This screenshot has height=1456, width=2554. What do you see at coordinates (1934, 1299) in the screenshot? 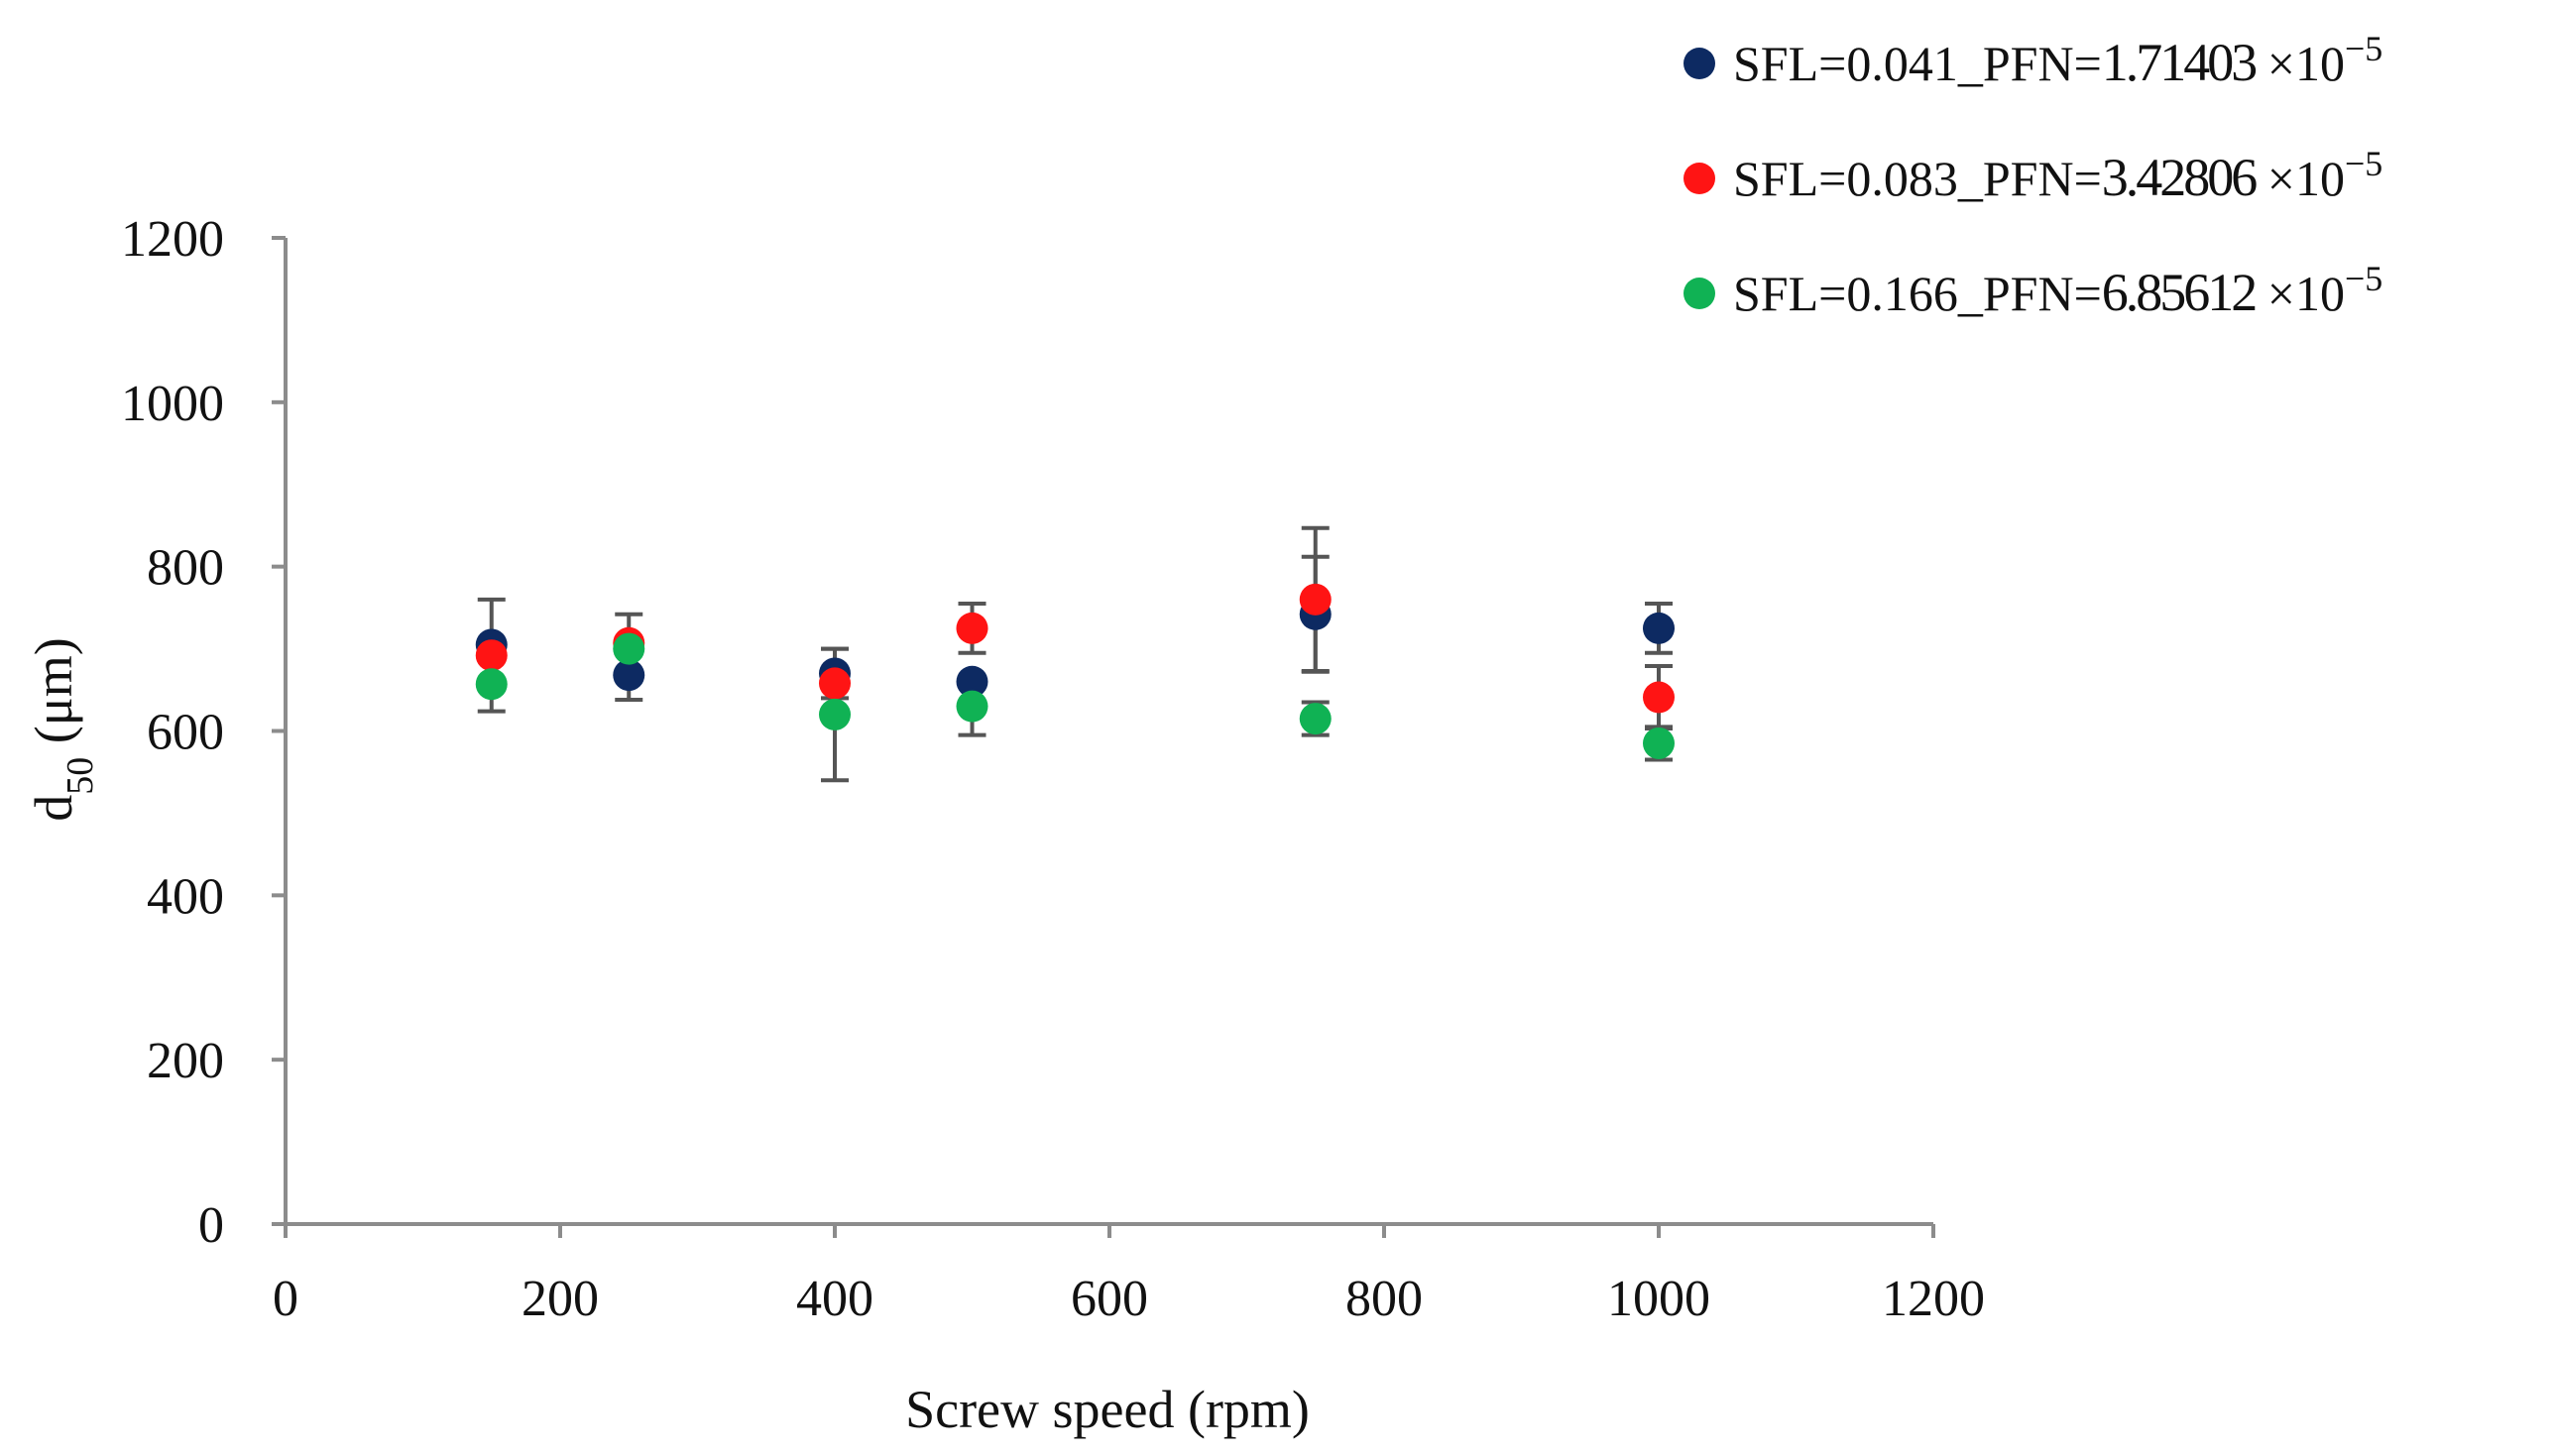
I see `x-tick-label: 1200` at bounding box center [1934, 1299].